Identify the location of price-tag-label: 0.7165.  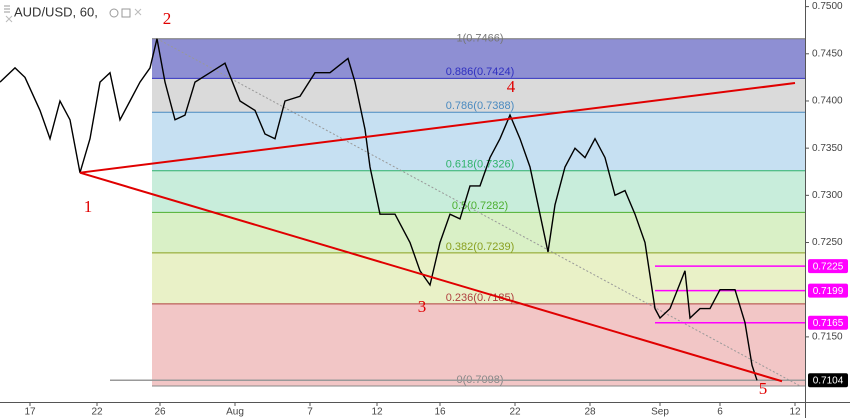
(828, 323).